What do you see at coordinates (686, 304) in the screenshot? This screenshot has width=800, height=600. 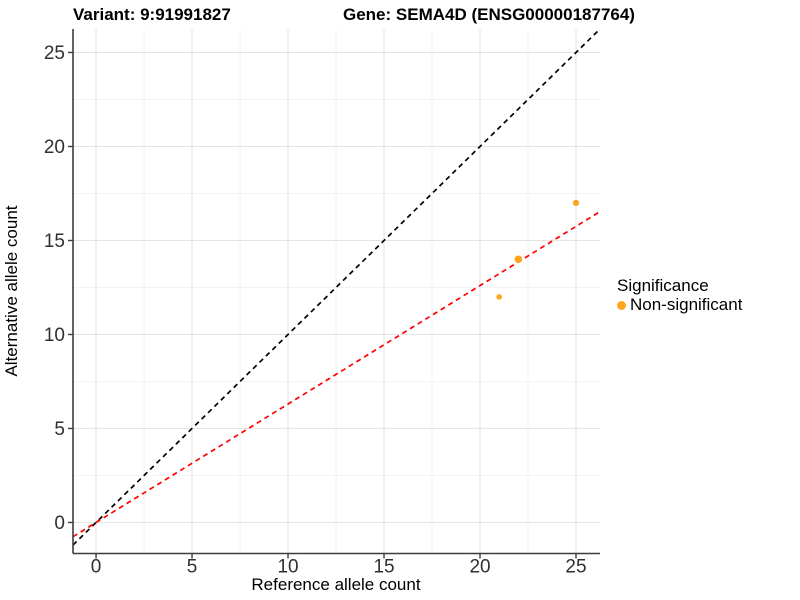 I see `legend-item-label: Non-significant` at bounding box center [686, 304].